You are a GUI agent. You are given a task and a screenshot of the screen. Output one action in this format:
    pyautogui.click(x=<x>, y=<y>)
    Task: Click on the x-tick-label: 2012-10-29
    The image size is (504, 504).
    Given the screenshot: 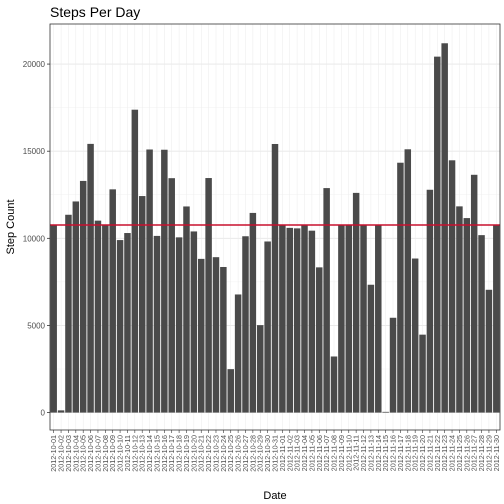 What is the action you would take?
    pyautogui.click(x=260, y=453)
    